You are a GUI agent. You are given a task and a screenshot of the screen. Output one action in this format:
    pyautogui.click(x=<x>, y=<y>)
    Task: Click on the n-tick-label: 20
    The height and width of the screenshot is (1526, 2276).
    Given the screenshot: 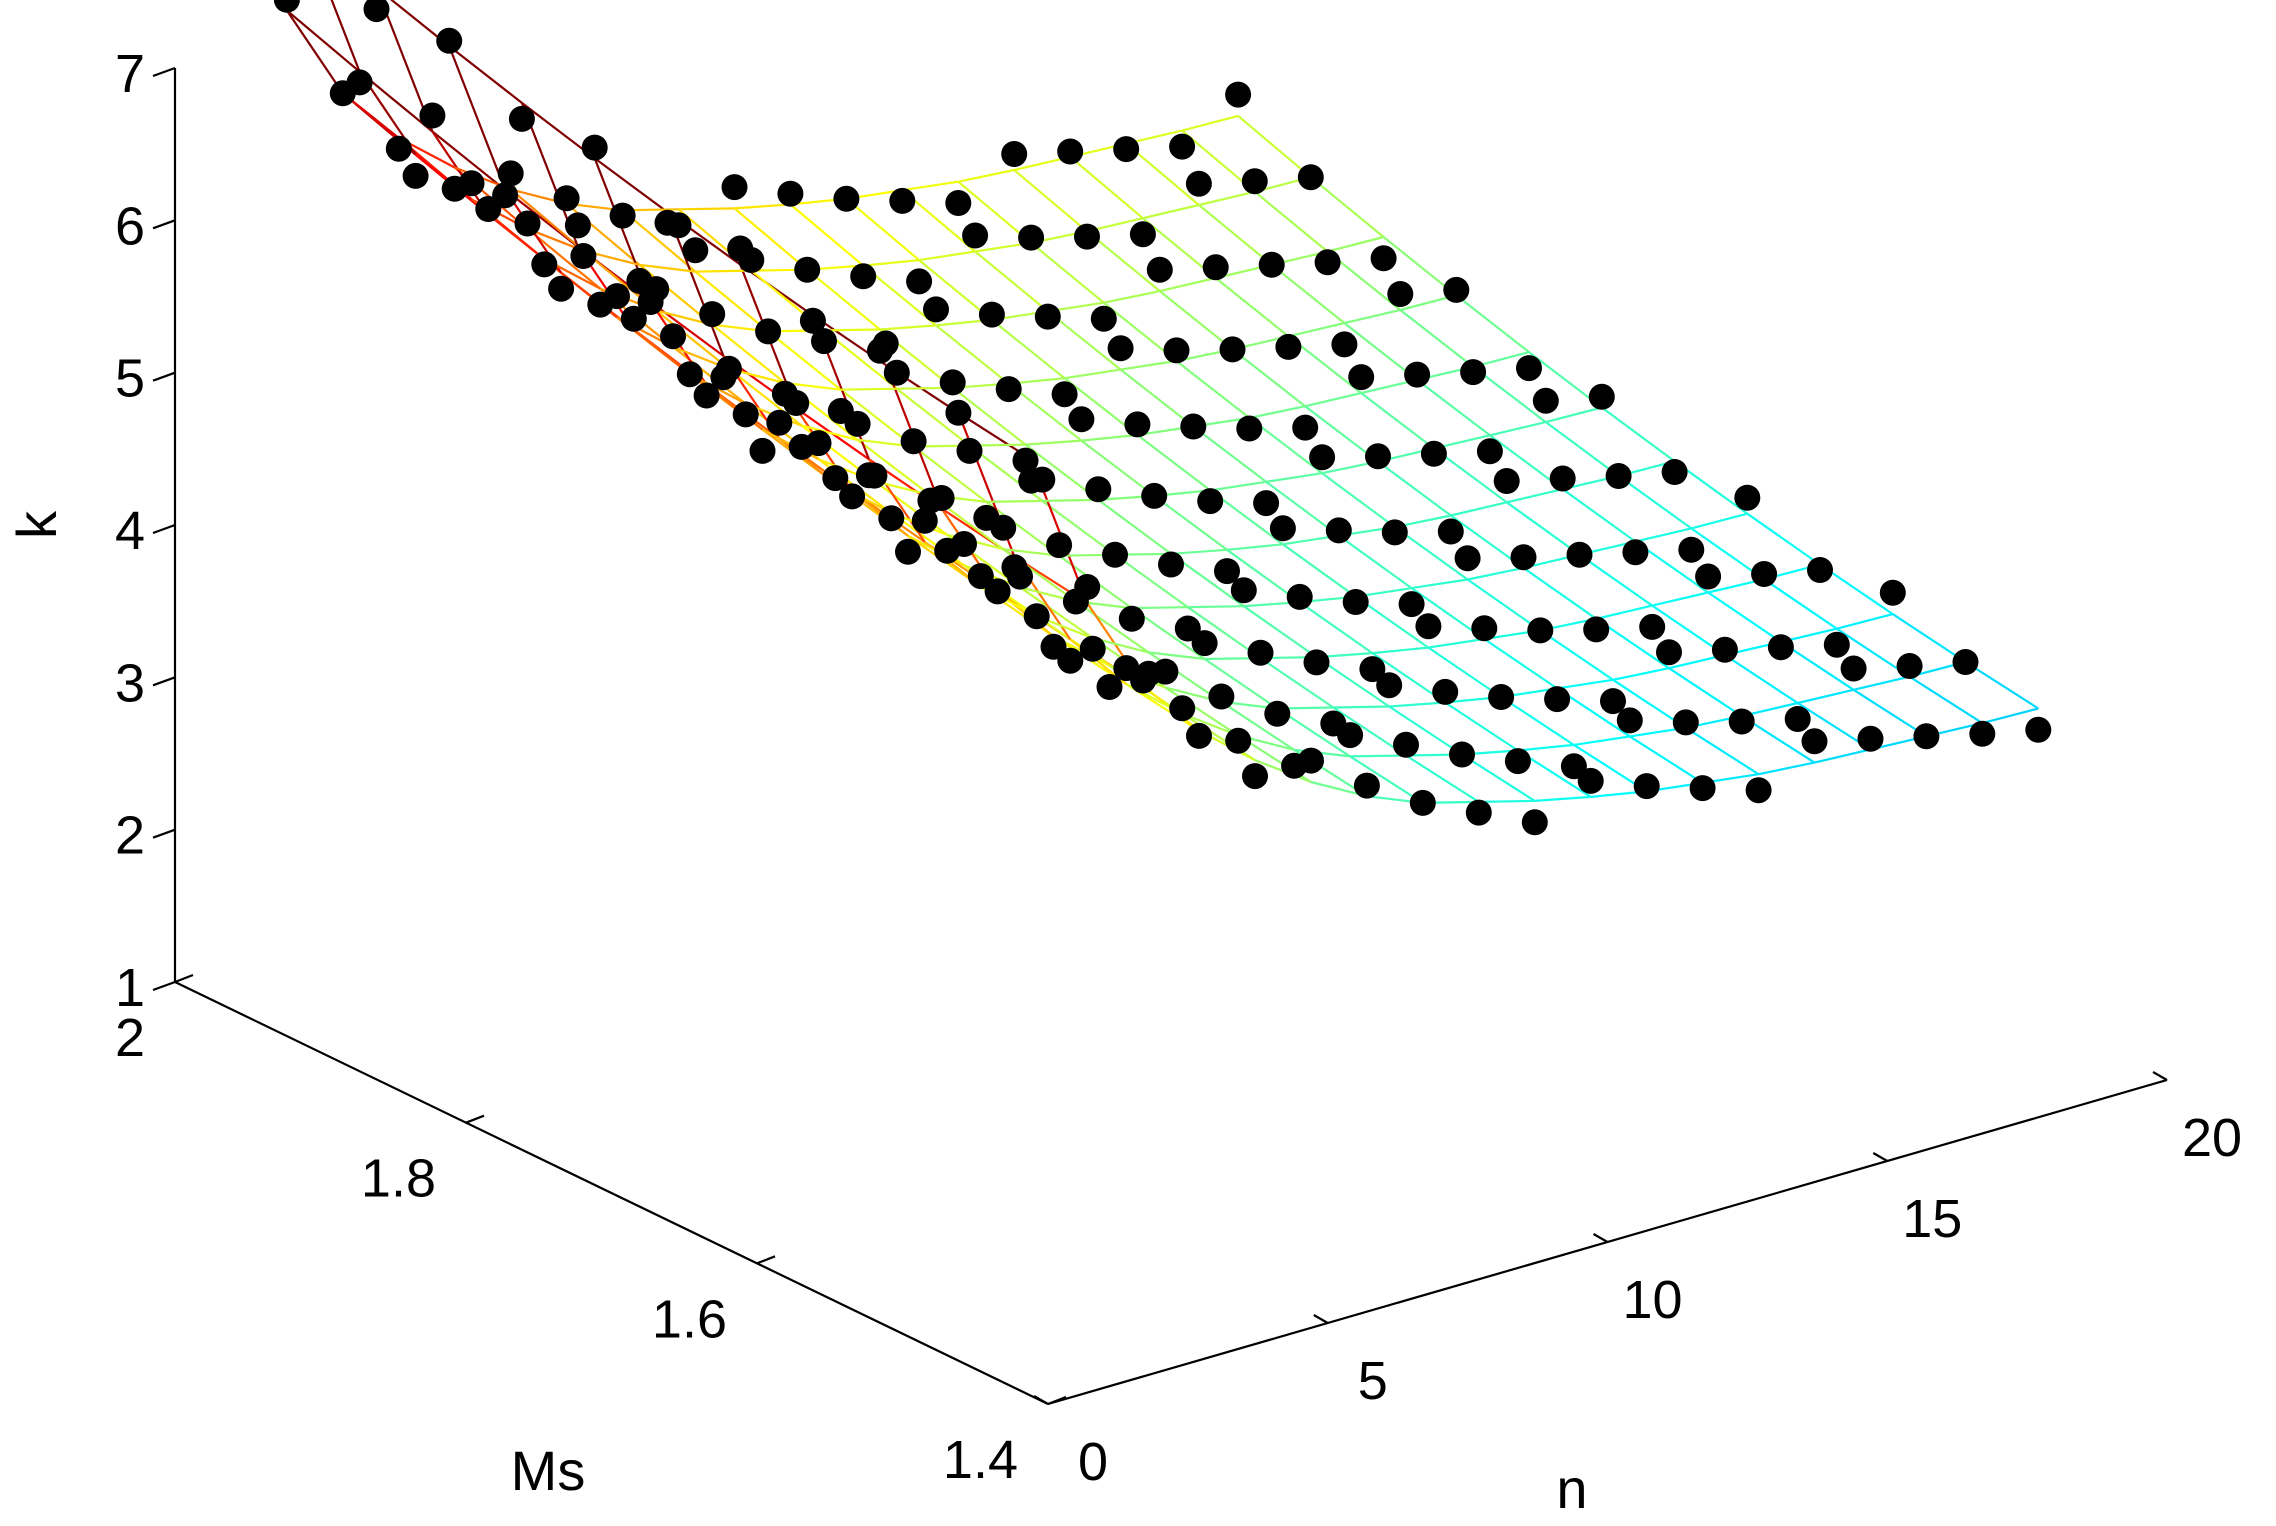 What is the action you would take?
    pyautogui.click(x=2212, y=1138)
    